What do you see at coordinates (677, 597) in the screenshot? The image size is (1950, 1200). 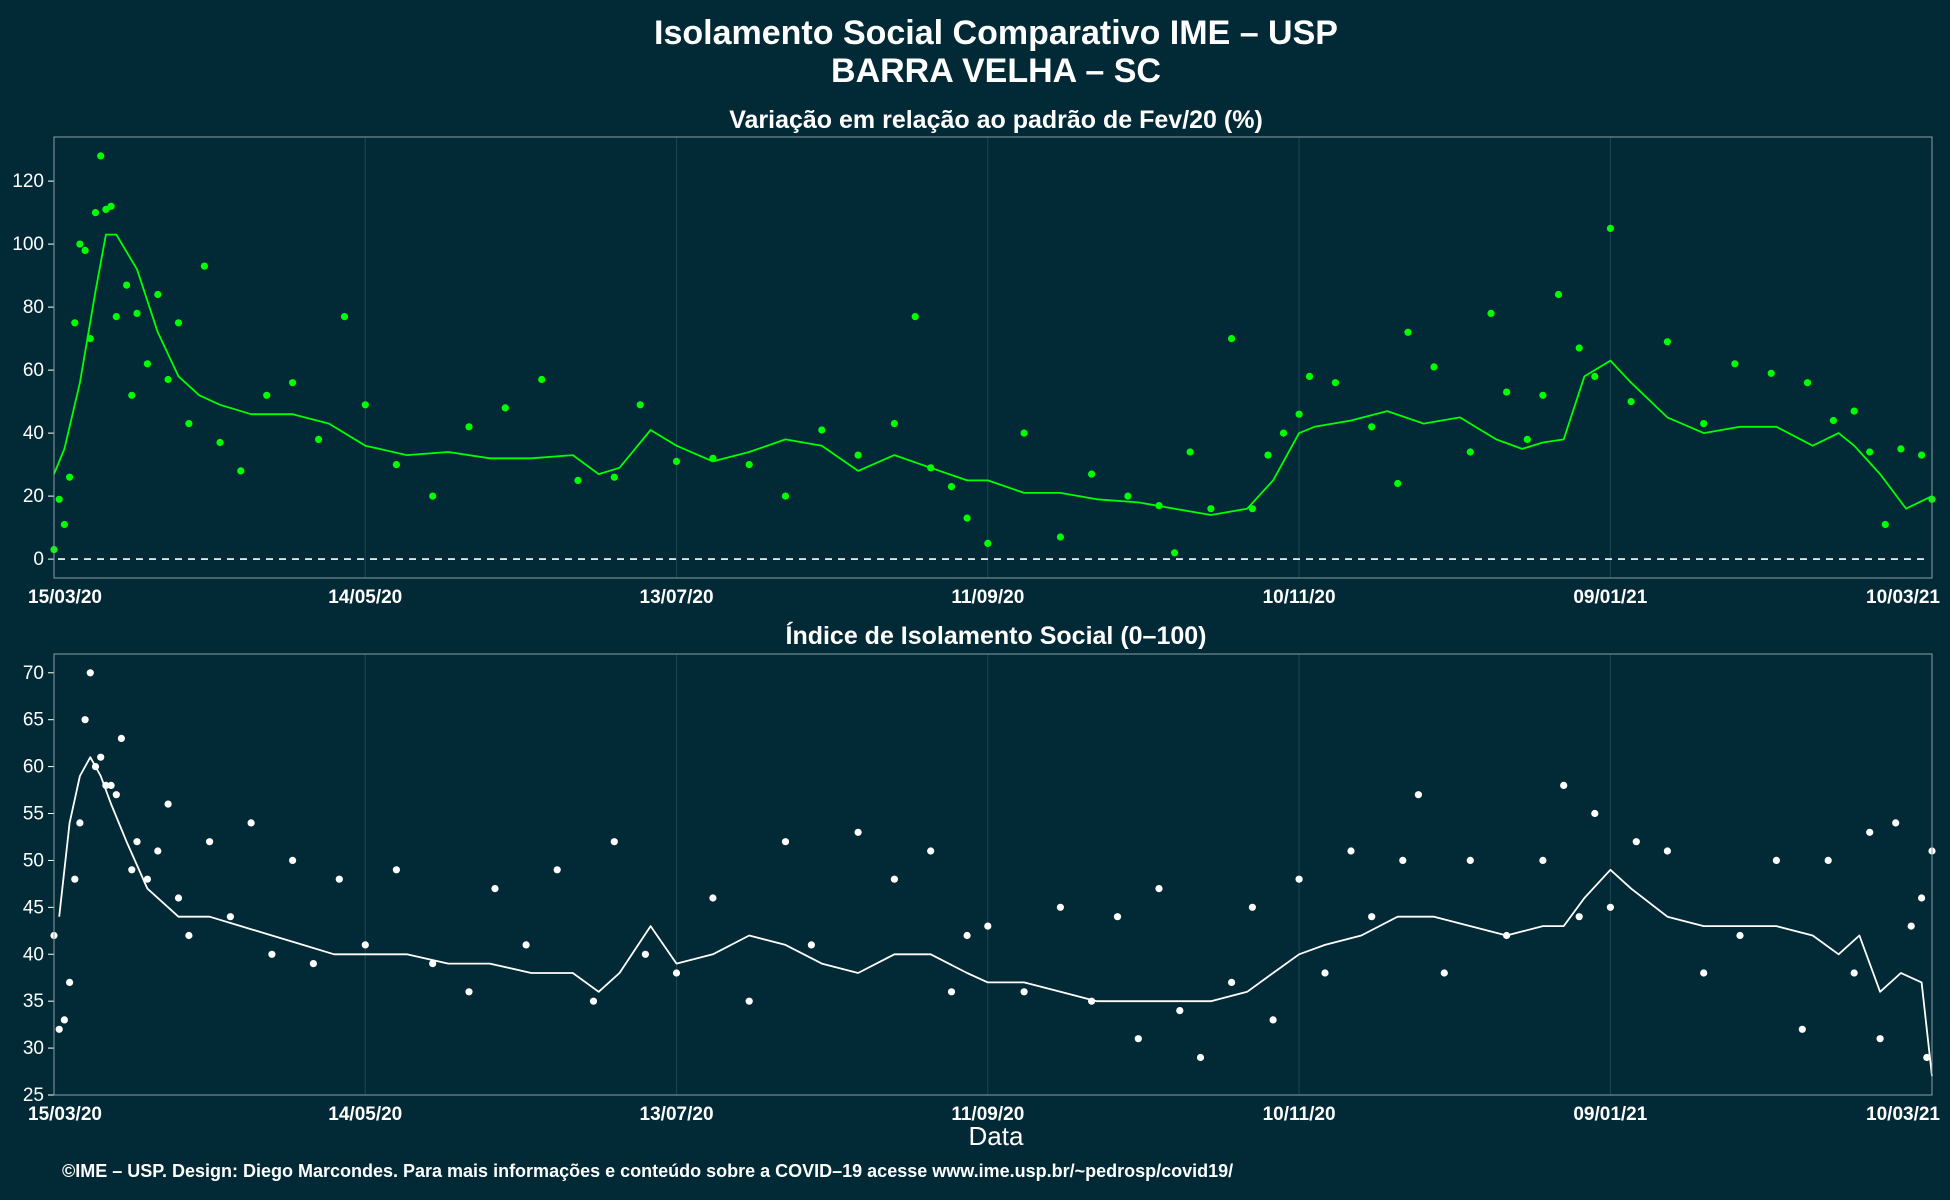 I see `x-tick-label: 13/07/20` at bounding box center [677, 597].